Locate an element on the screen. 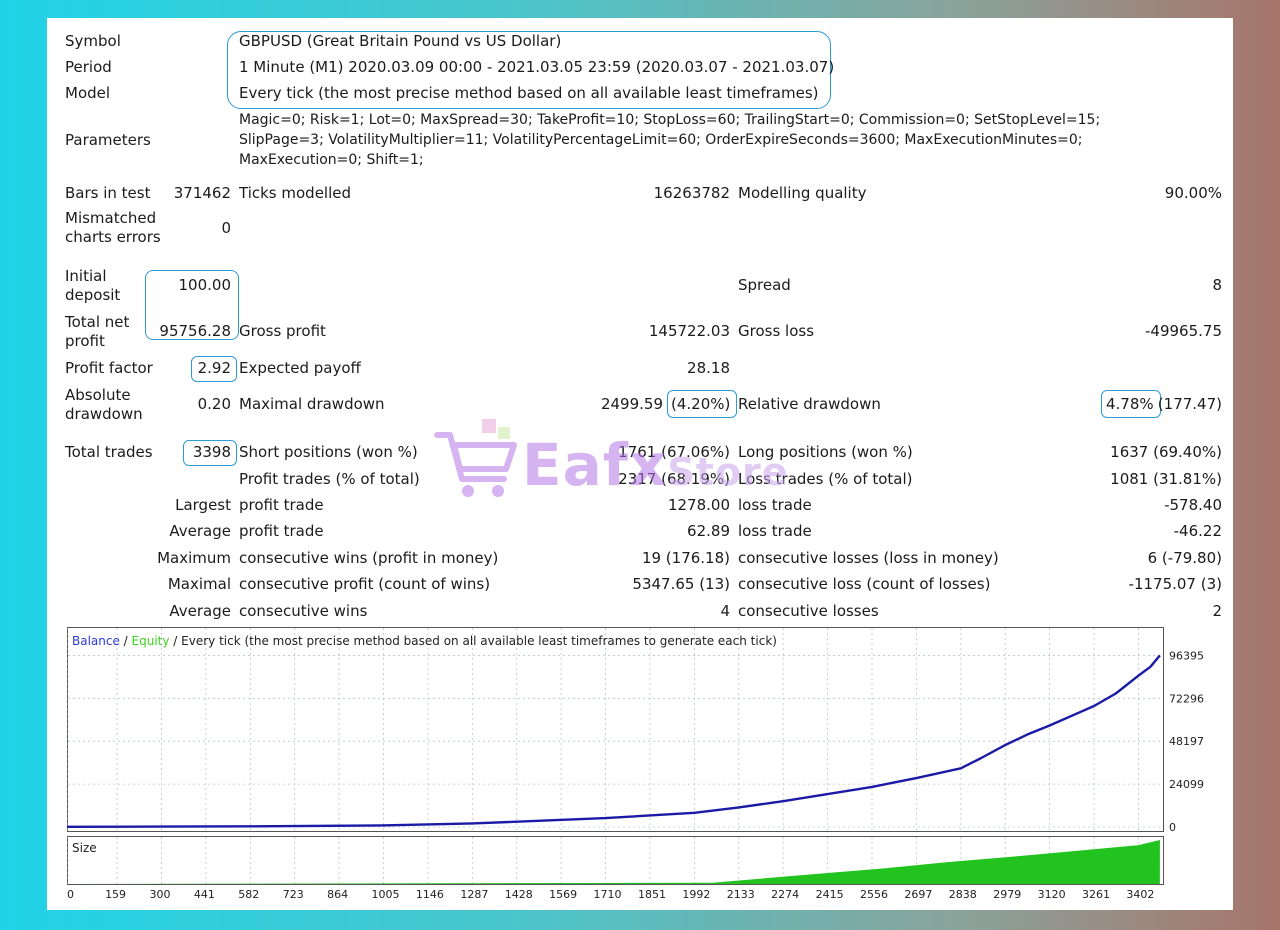 The image size is (1280, 930). short-label: Short positions (won %) is located at coordinates (328, 452).